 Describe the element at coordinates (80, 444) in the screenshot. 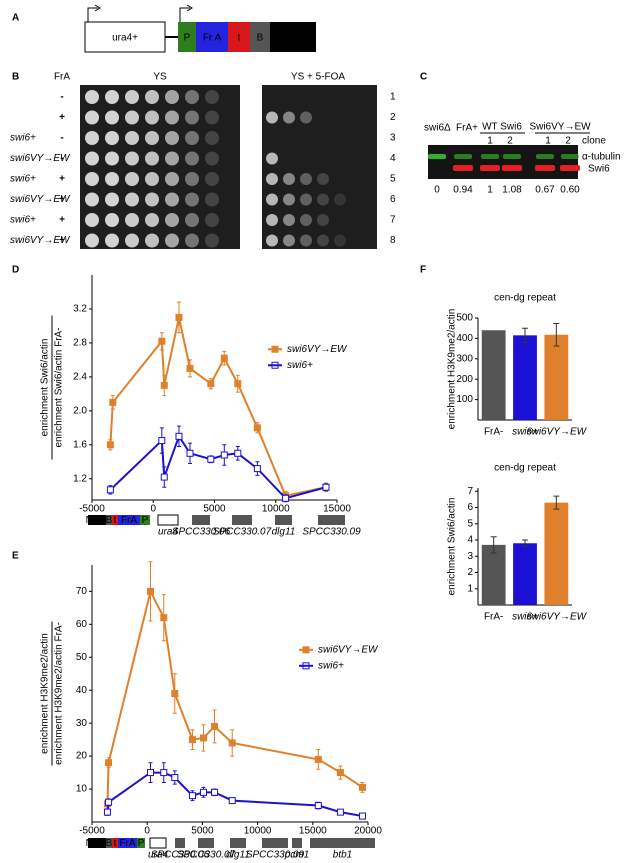

I see `y-tick-label: 1.6` at that location.